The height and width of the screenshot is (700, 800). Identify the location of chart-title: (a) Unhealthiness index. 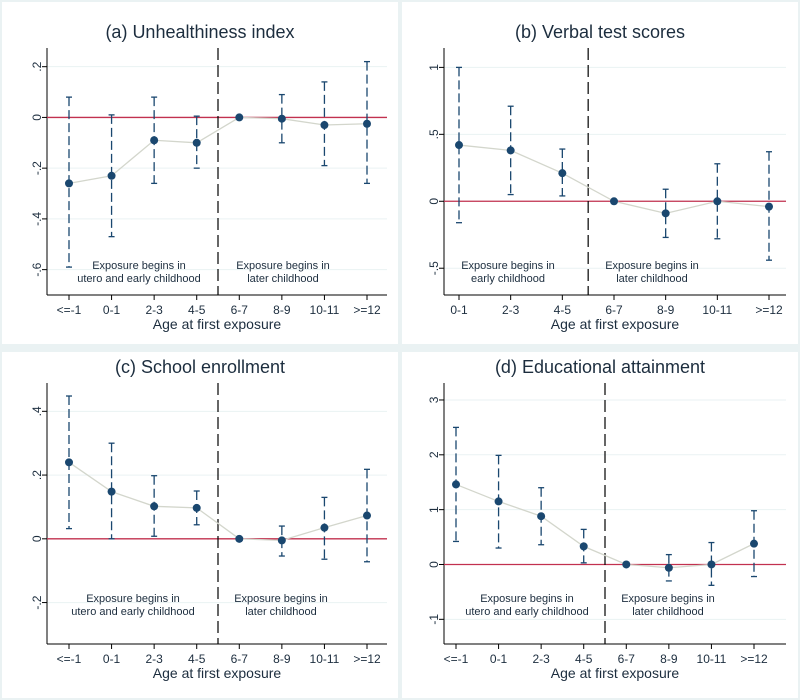
(199, 32).